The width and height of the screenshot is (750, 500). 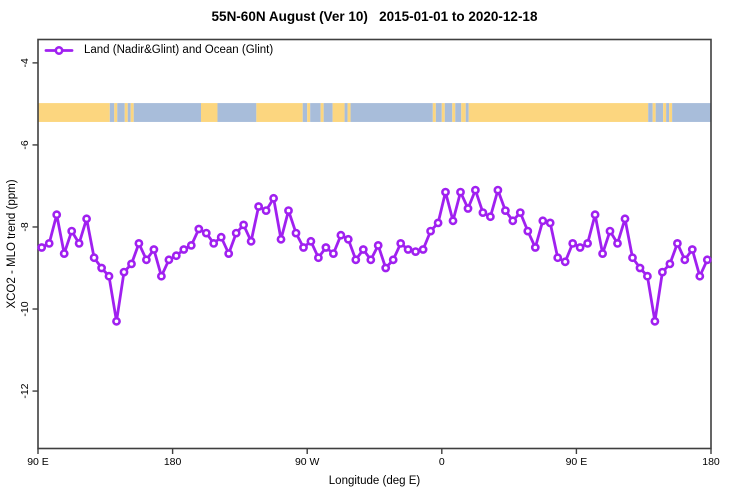 I want to click on y-axis-tick-label: -4, so click(x=25, y=62).